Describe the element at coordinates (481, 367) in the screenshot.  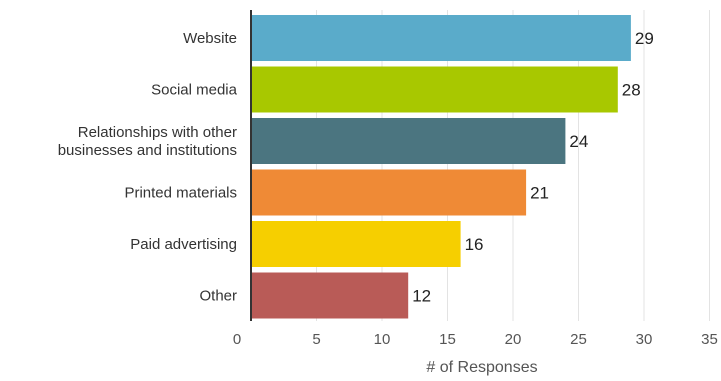
I see `x-axis-title: # of Responses` at that location.